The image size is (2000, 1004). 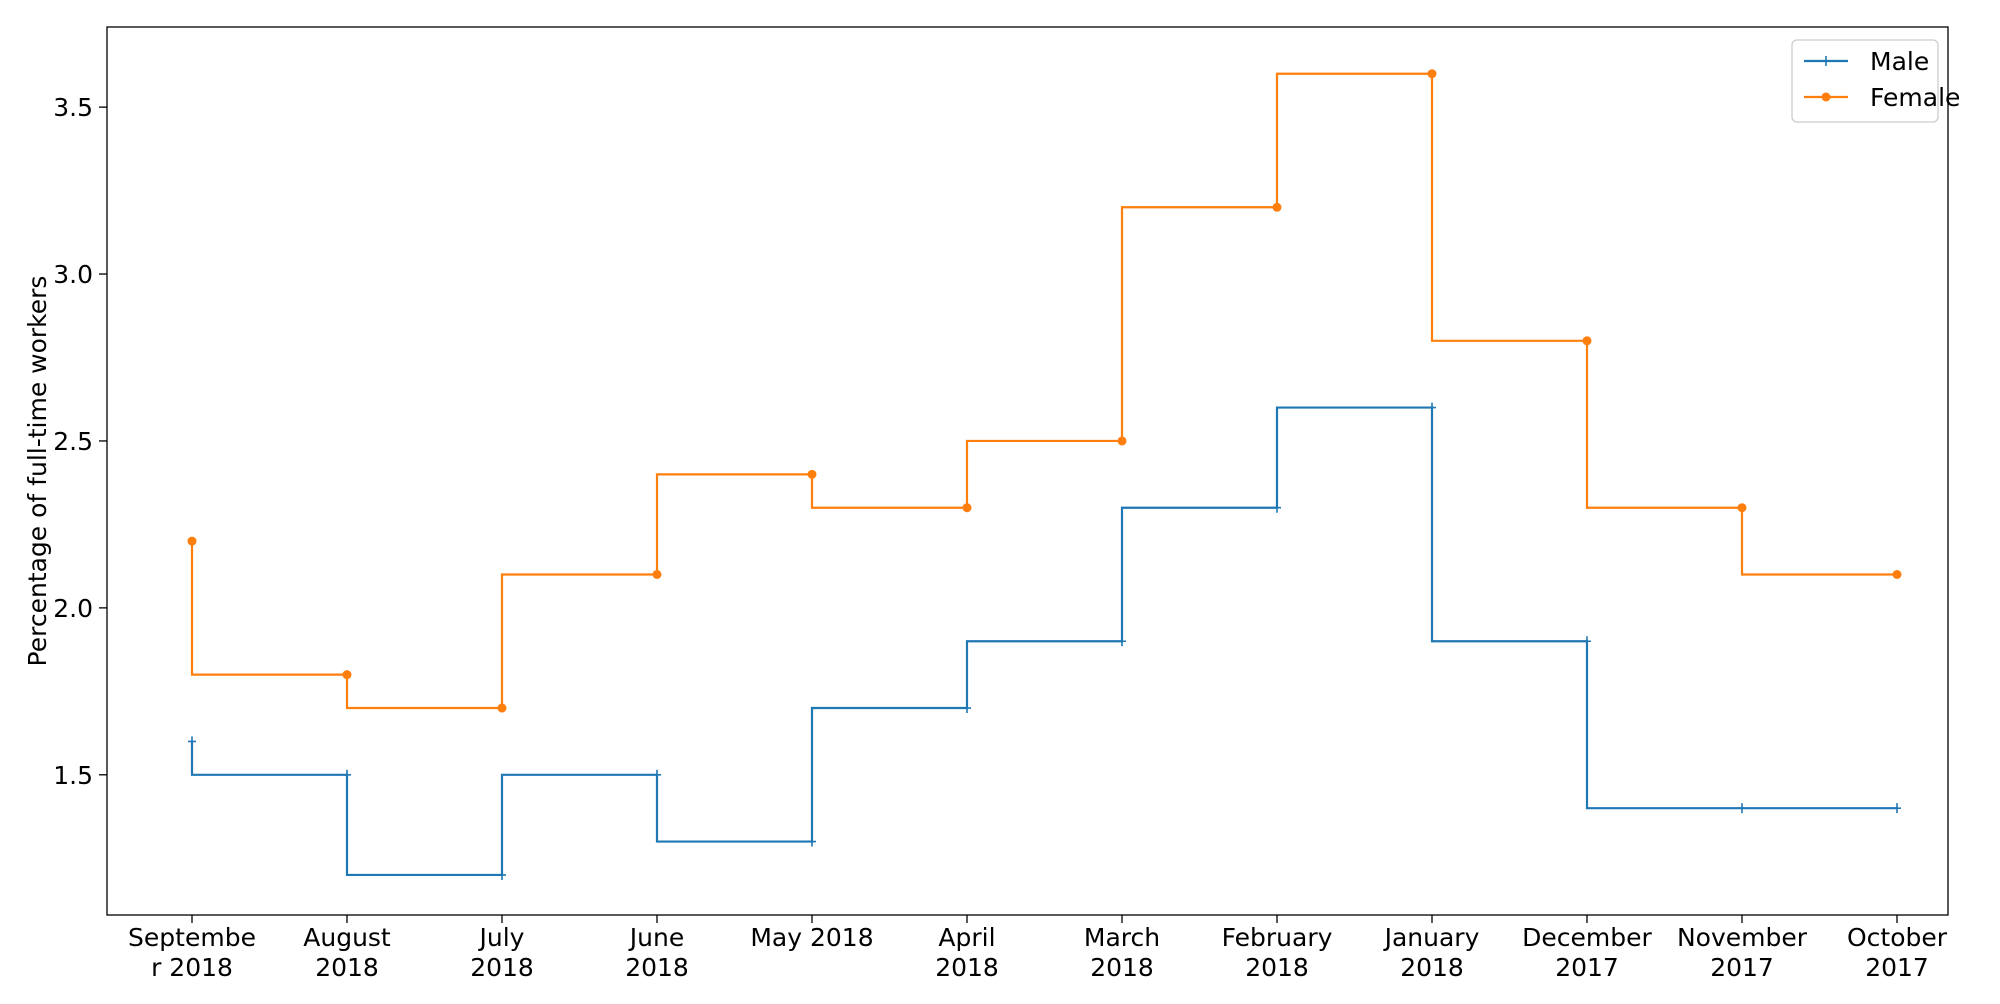 I want to click on x-tick-label-line: November, so click(x=1742, y=937).